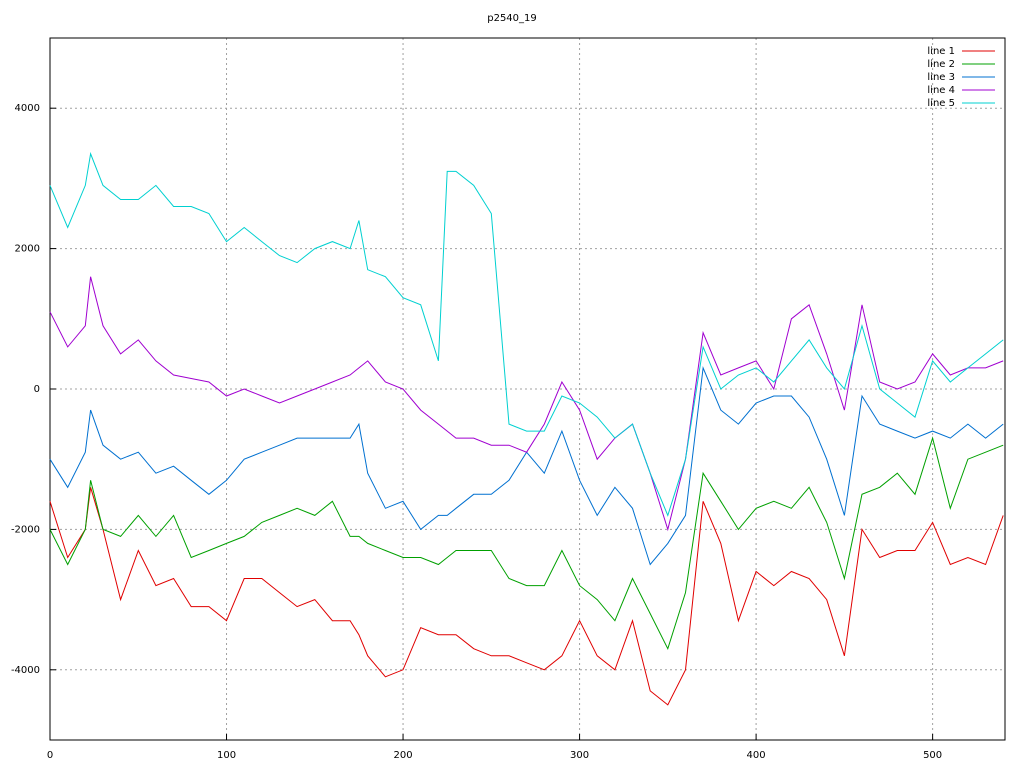 The height and width of the screenshot is (768, 1024). Describe the element at coordinates (941, 90) in the screenshot. I see `legend-label: line 4` at that location.